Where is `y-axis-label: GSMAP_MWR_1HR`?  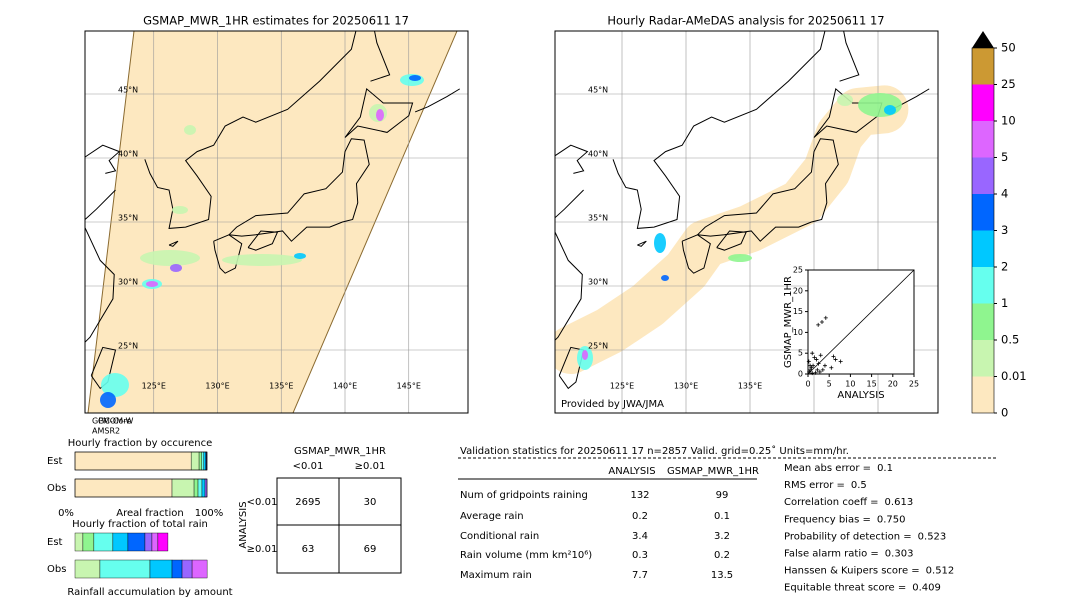 y-axis-label: GSMAP_MWR_1HR is located at coordinates (788, 322).